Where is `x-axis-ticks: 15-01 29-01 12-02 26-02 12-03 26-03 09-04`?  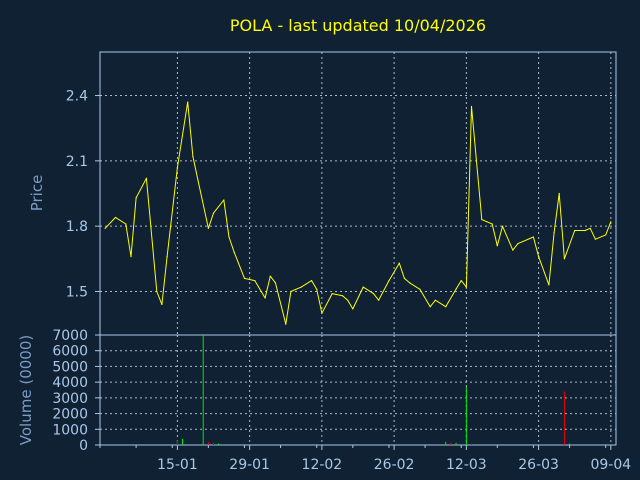 x-axis-ticks: 15-01 29-01 12-02 26-02 12-03 26-03 09-04 is located at coordinates (365, 459).